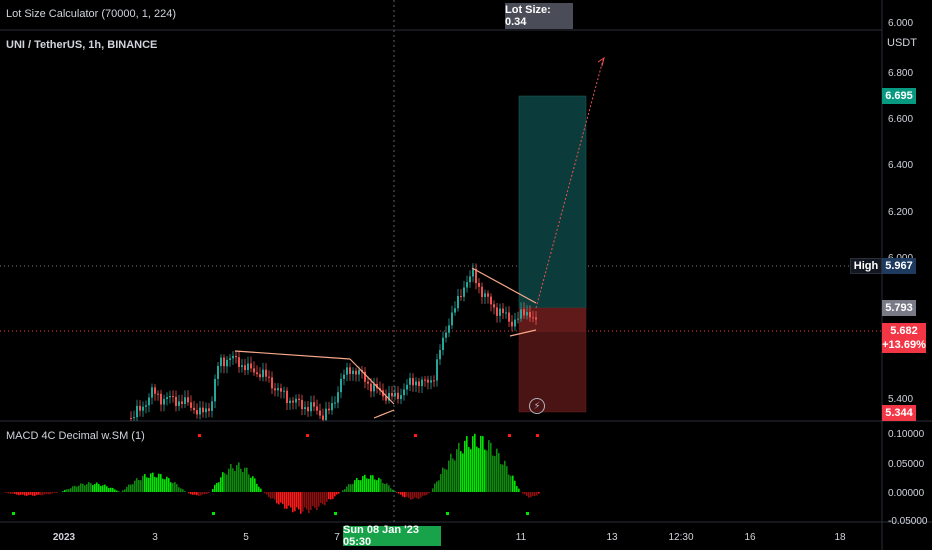  What do you see at coordinates (155, 537) in the screenshot?
I see `time-axis-tick: 3` at bounding box center [155, 537].